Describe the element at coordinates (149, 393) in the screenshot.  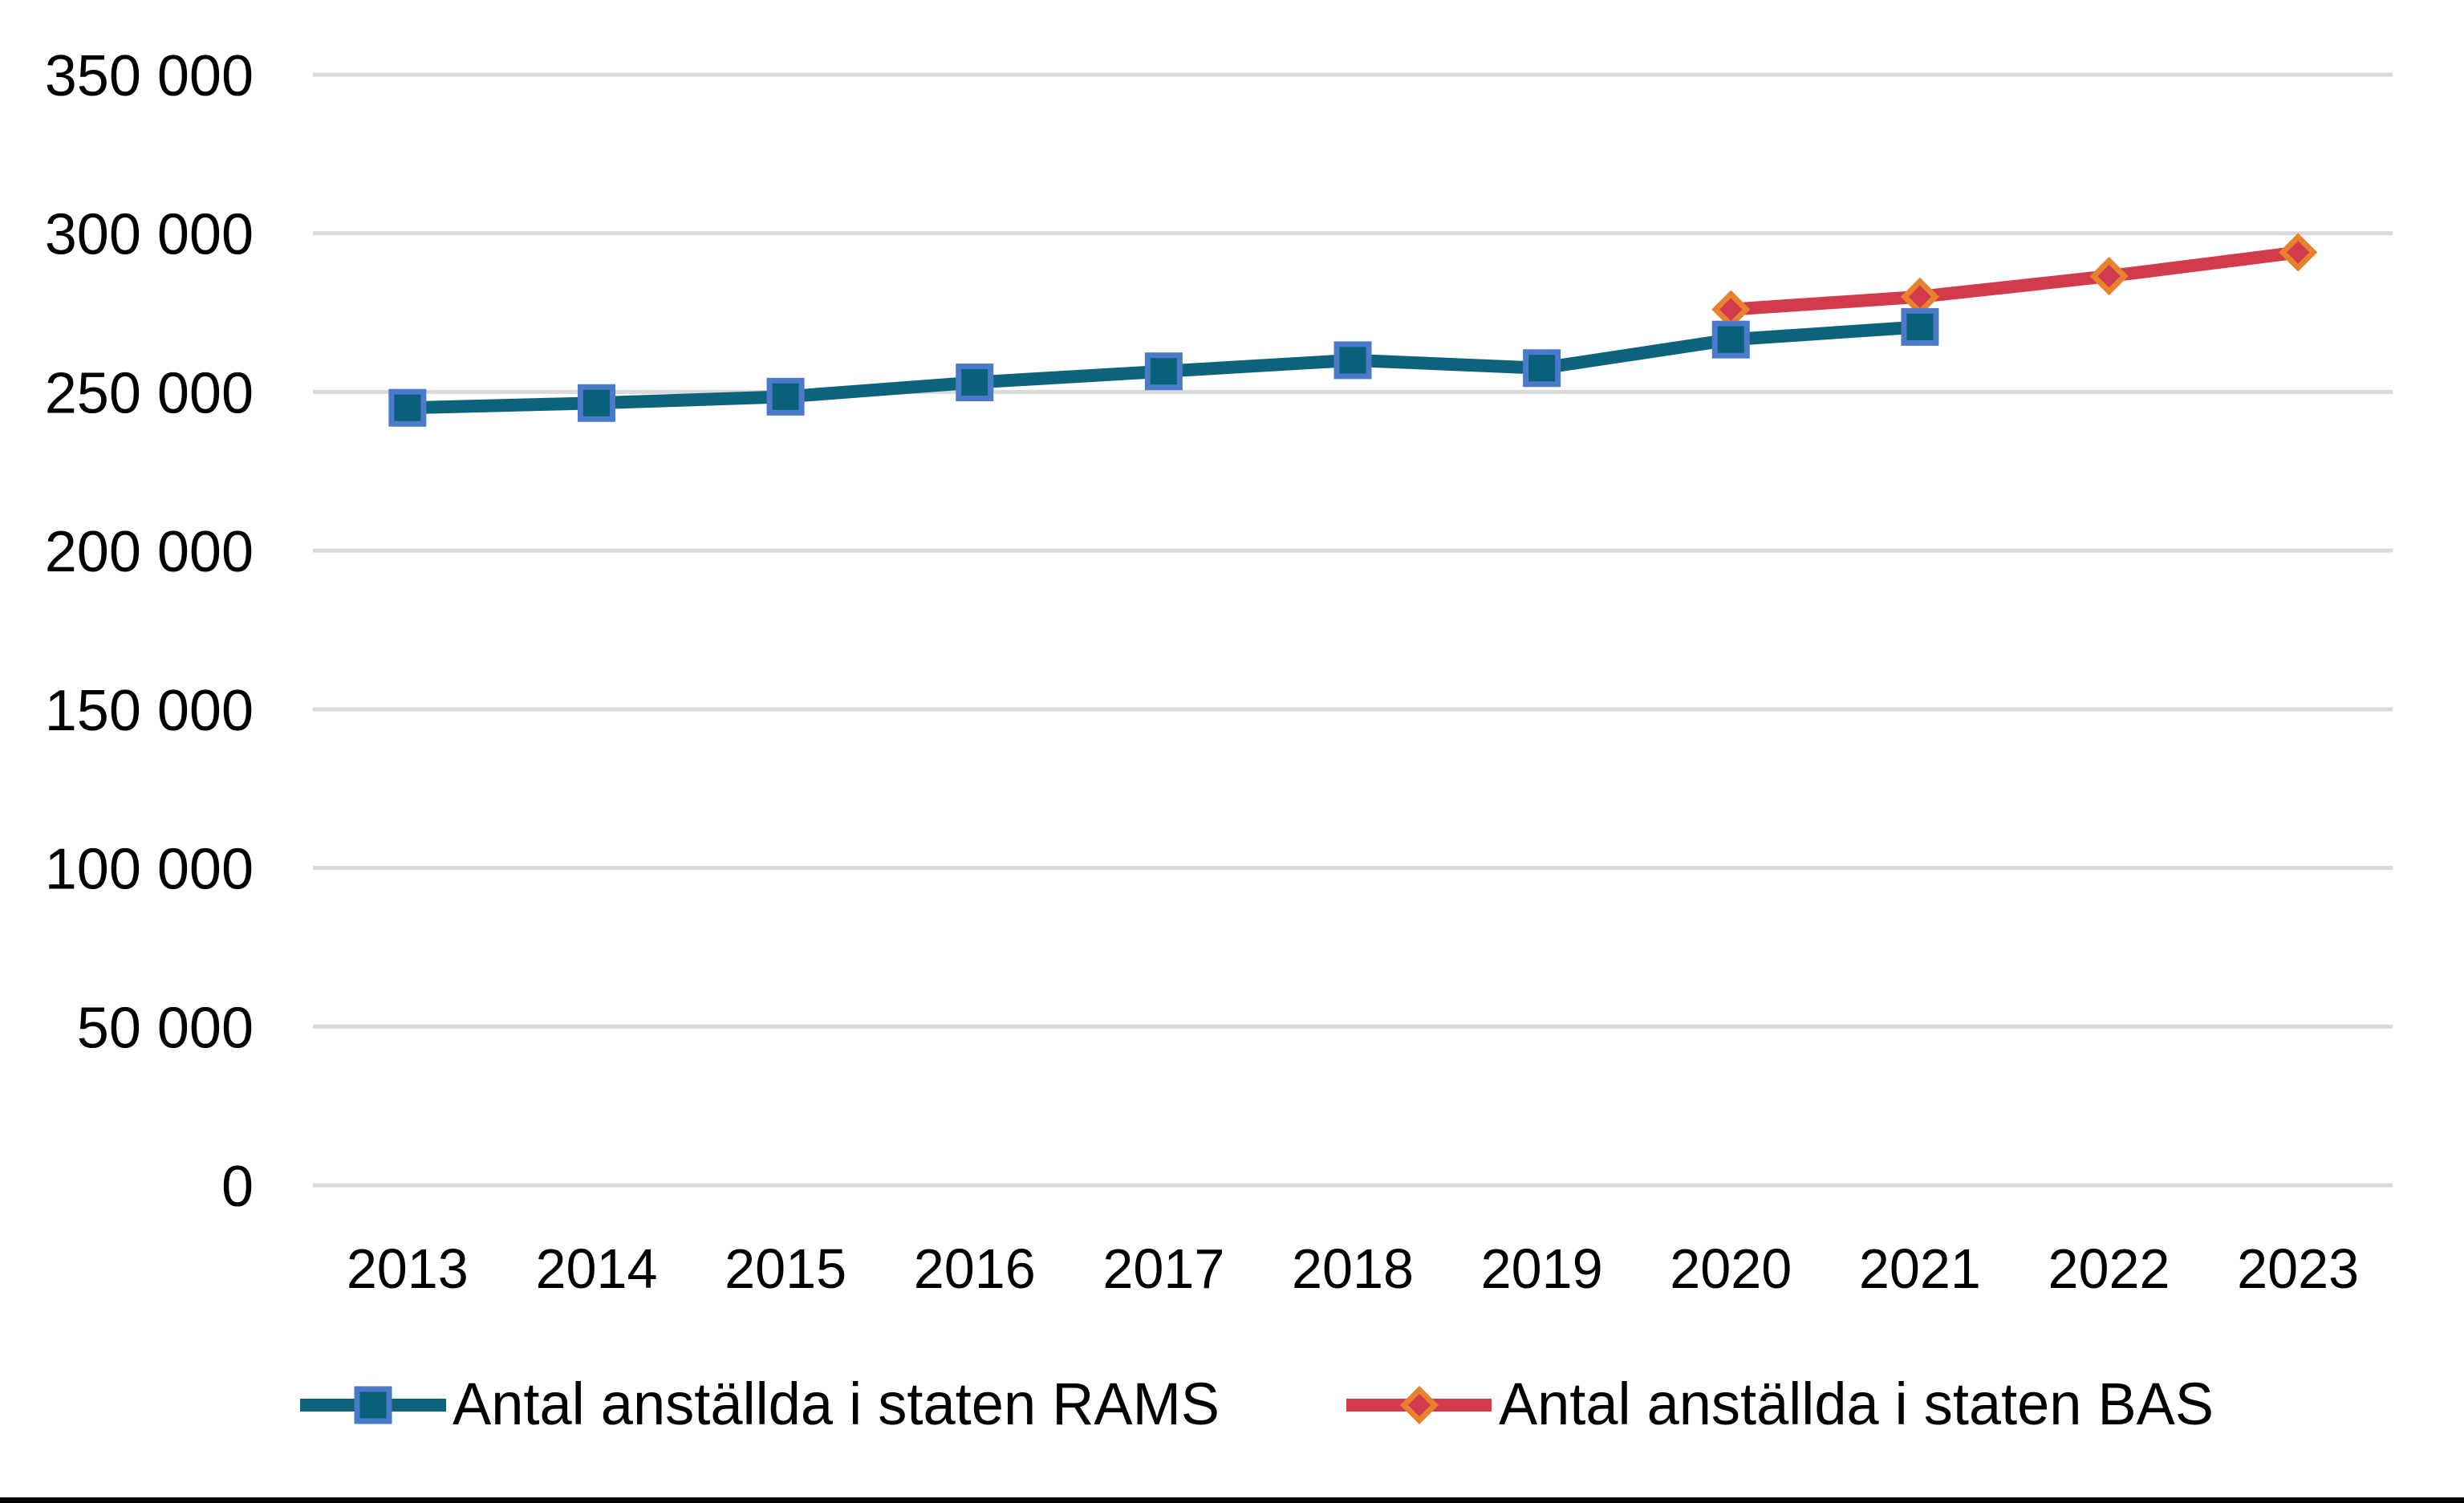
I see `y-axis-tick-label: 250 000` at that location.